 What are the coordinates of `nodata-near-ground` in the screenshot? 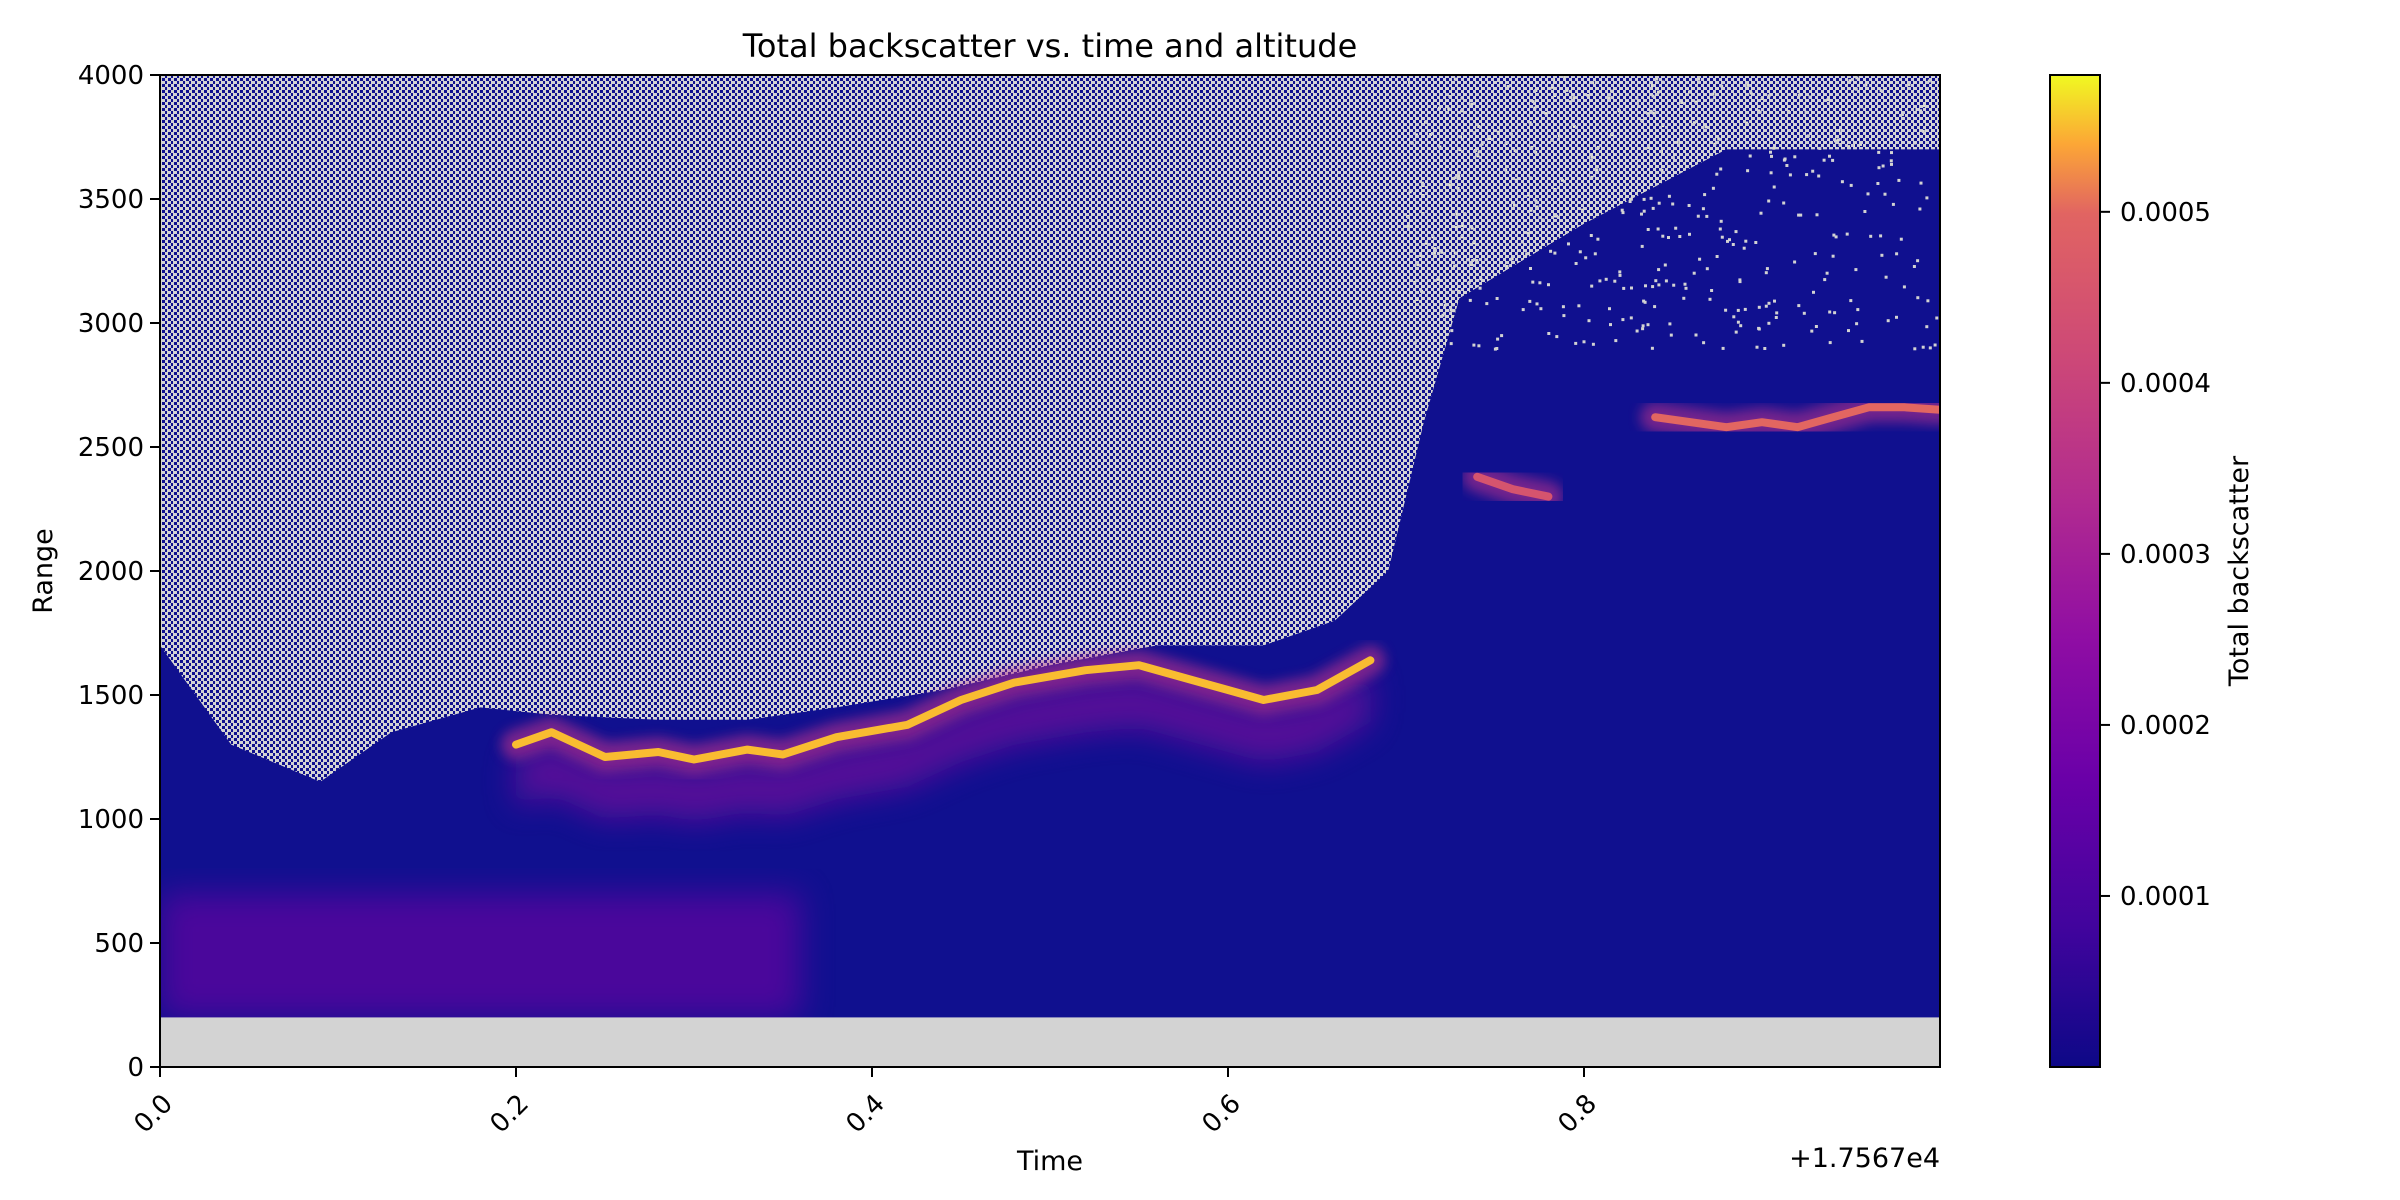 It's located at (1050, 1042).